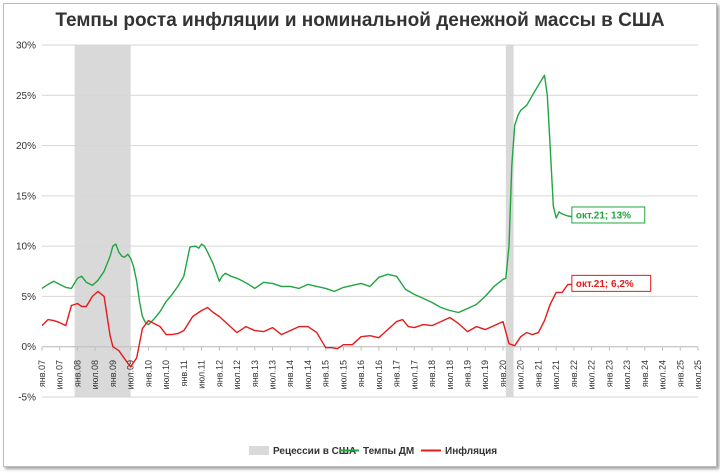 Image resolution: width=720 pixels, height=473 pixels. I want to click on x-tick-label: июл.18, so click(450, 374).